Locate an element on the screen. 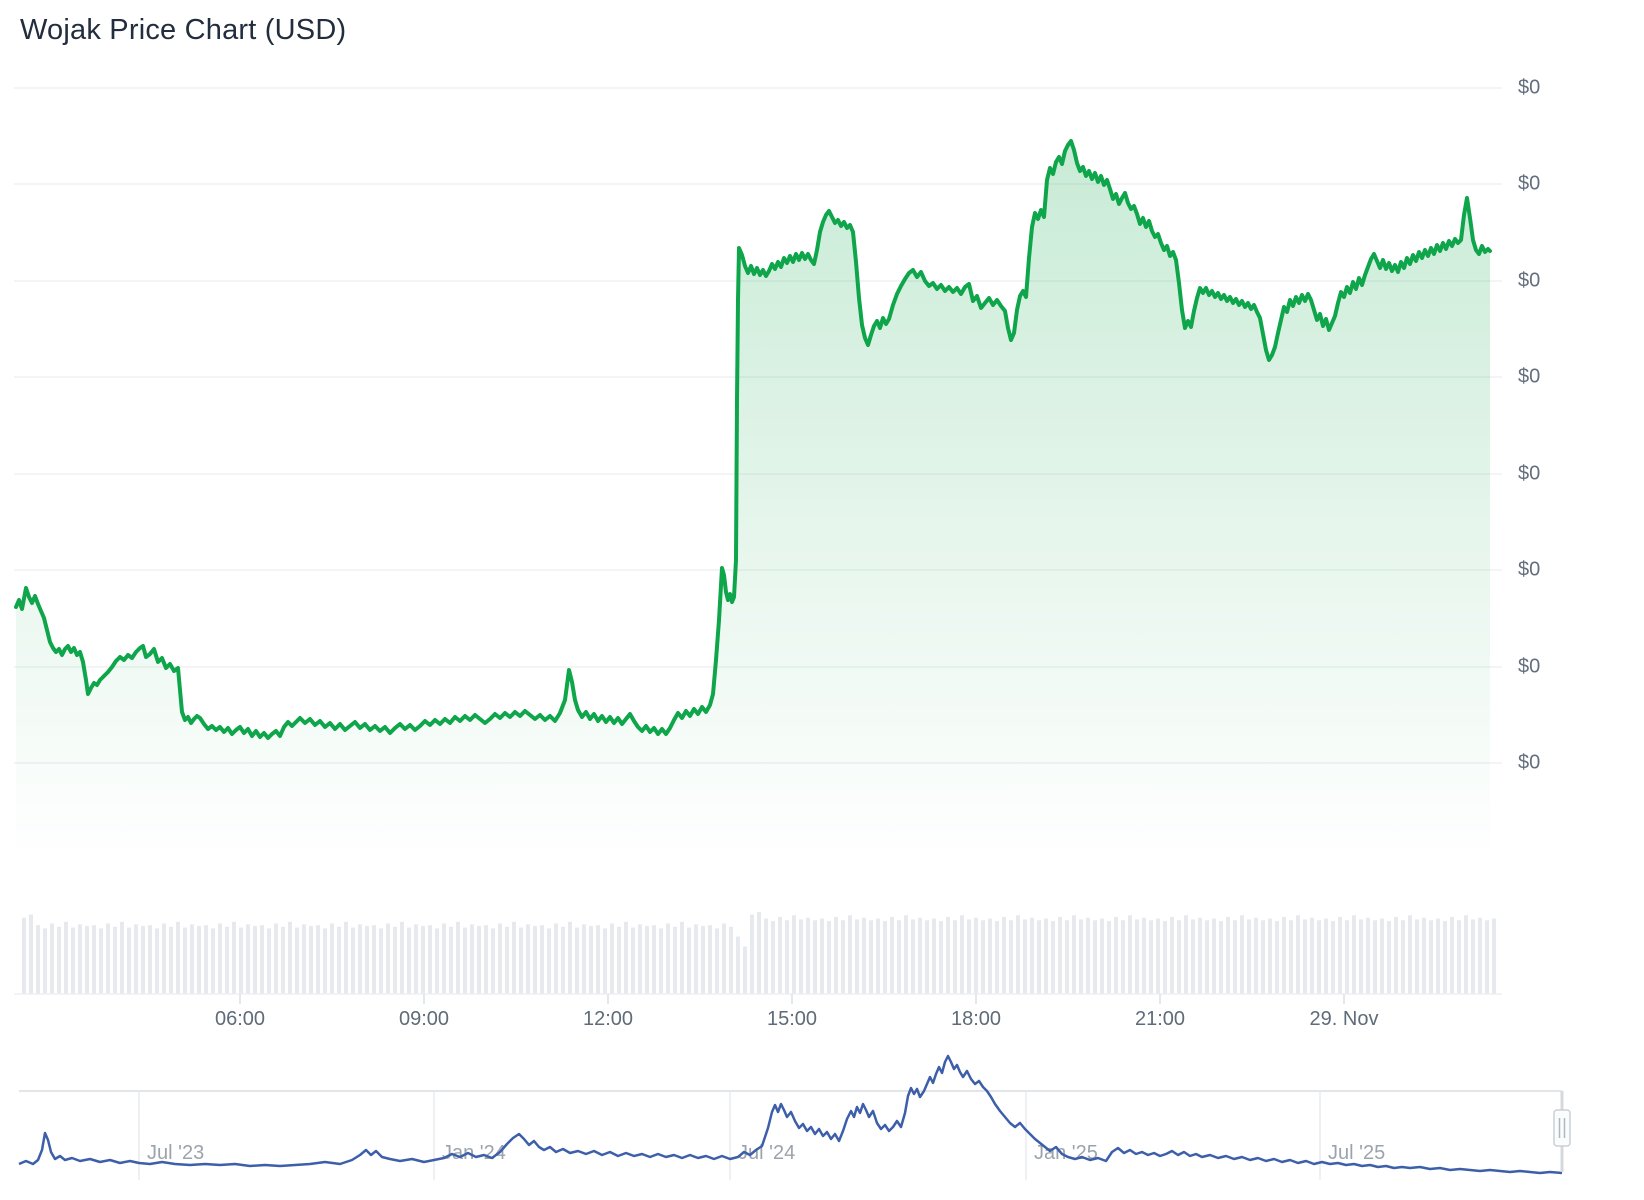  volume-bars is located at coordinates (759, 953).